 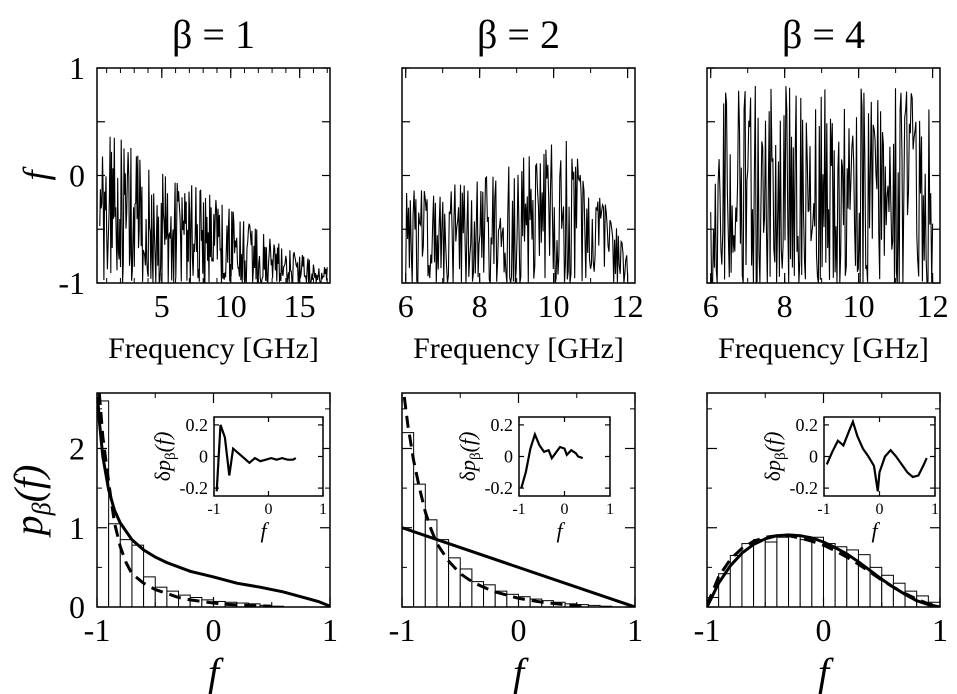 What do you see at coordinates (77, 449) in the screenshot?
I see `y-axis-tick-label: 2` at bounding box center [77, 449].